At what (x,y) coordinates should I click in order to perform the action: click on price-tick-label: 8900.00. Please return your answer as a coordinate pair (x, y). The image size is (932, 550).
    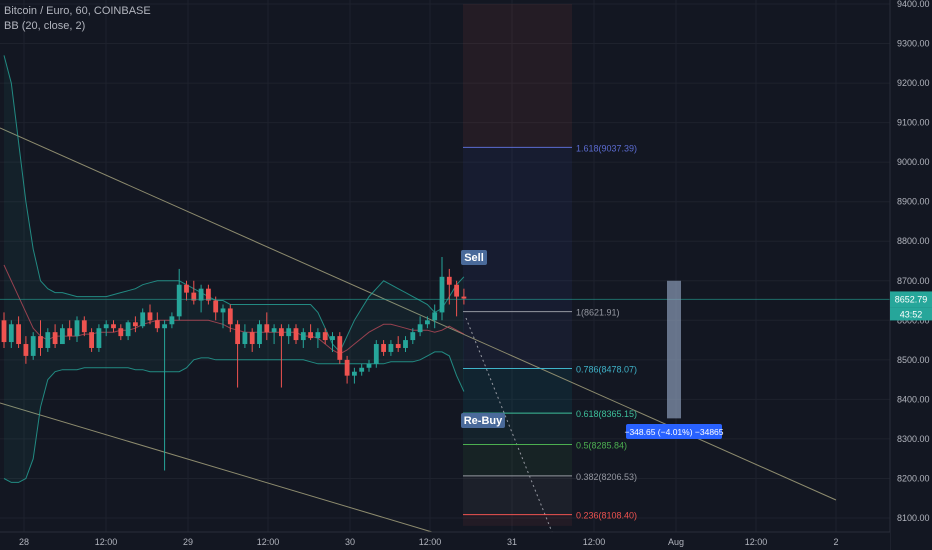
    Looking at the image, I should click on (913, 202).